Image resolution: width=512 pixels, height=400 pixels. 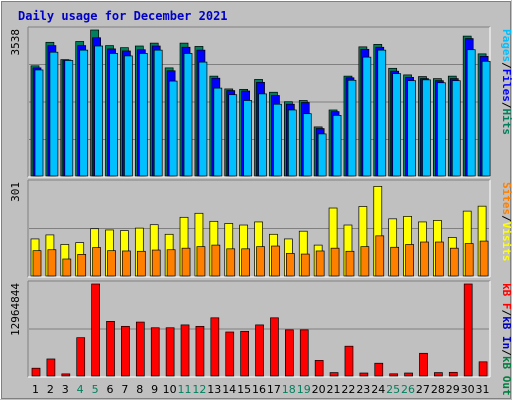 What do you see at coordinates (199, 389) in the screenshot?
I see `day-label: 12` at bounding box center [199, 389].